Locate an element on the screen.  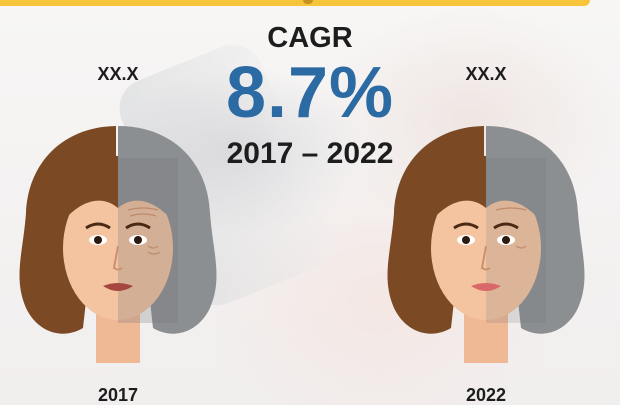
left-market-value: XX.X is located at coordinates (118, 74).